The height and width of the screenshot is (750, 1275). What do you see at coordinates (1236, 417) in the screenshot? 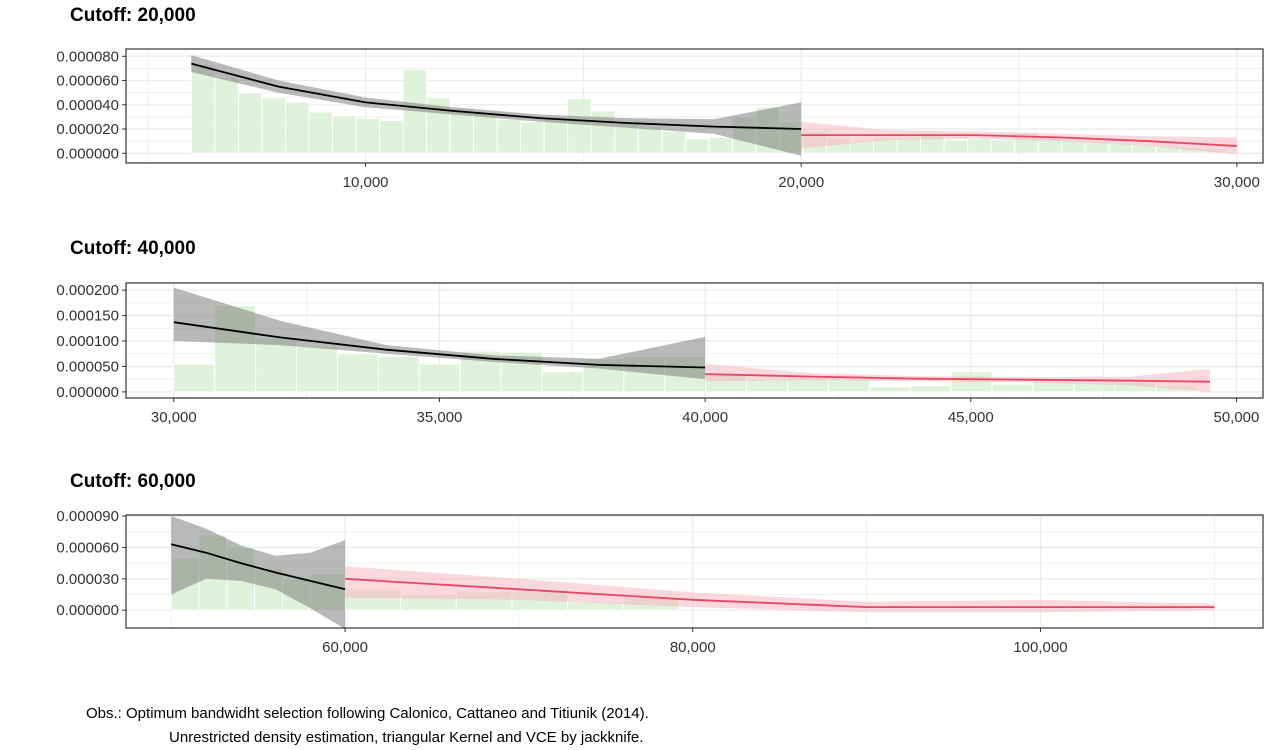
I see `x-tick-label: 50,000` at bounding box center [1236, 417].